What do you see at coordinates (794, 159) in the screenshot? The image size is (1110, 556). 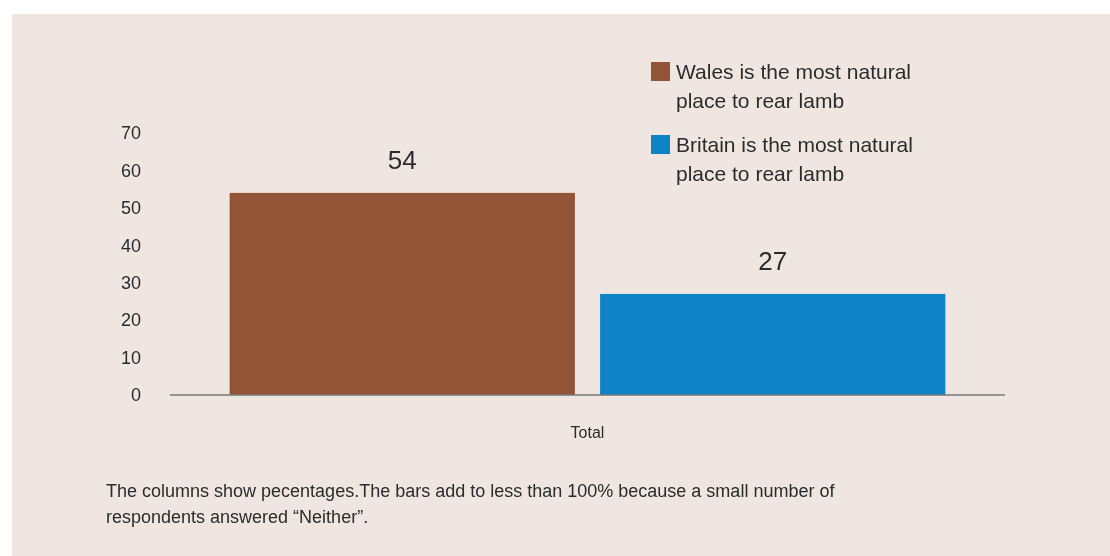 I see `legend-label: Britain is the most natural place to rear lamb` at bounding box center [794, 159].